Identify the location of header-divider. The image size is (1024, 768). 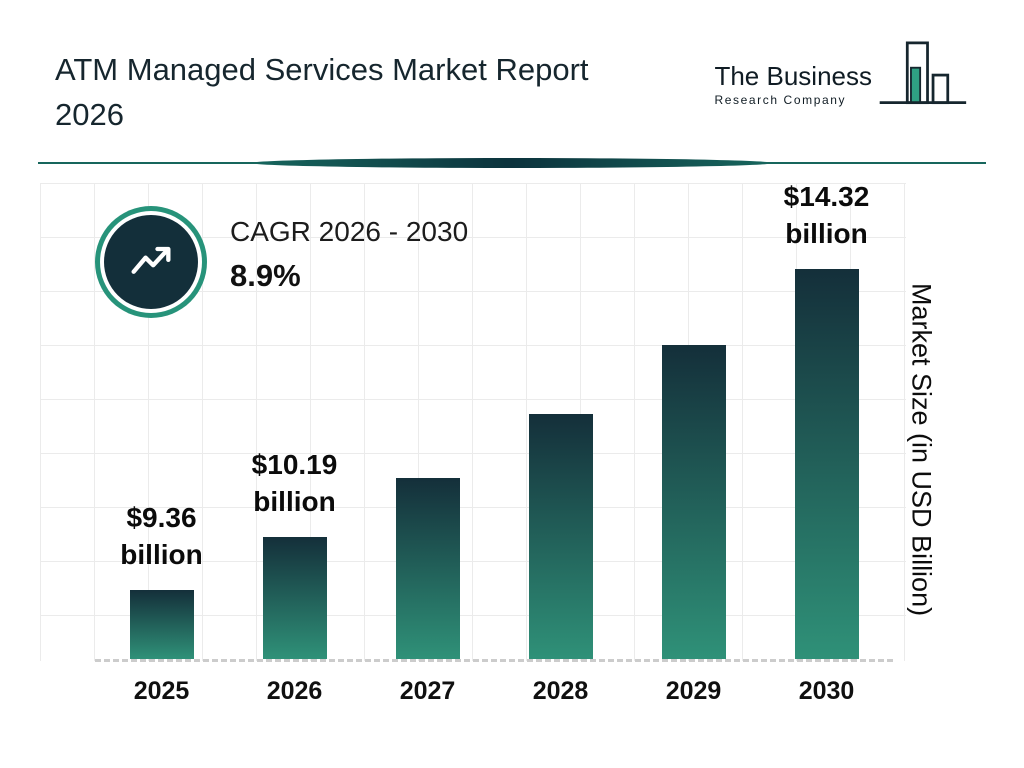
(512, 163).